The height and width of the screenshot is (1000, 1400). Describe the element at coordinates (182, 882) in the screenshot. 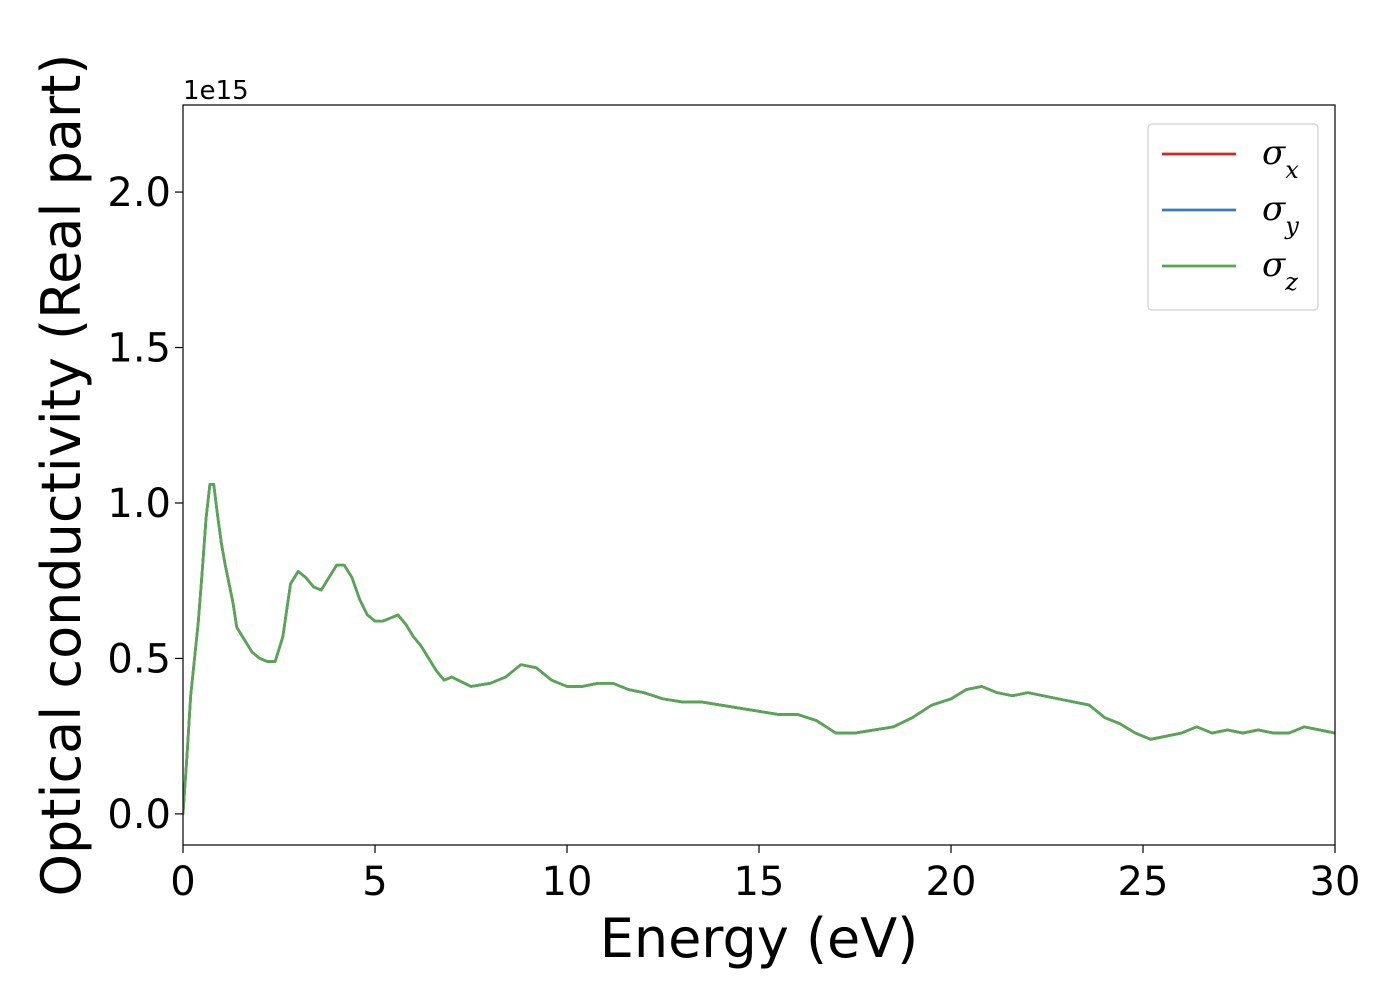

I see `x-tick-label: 0` at that location.